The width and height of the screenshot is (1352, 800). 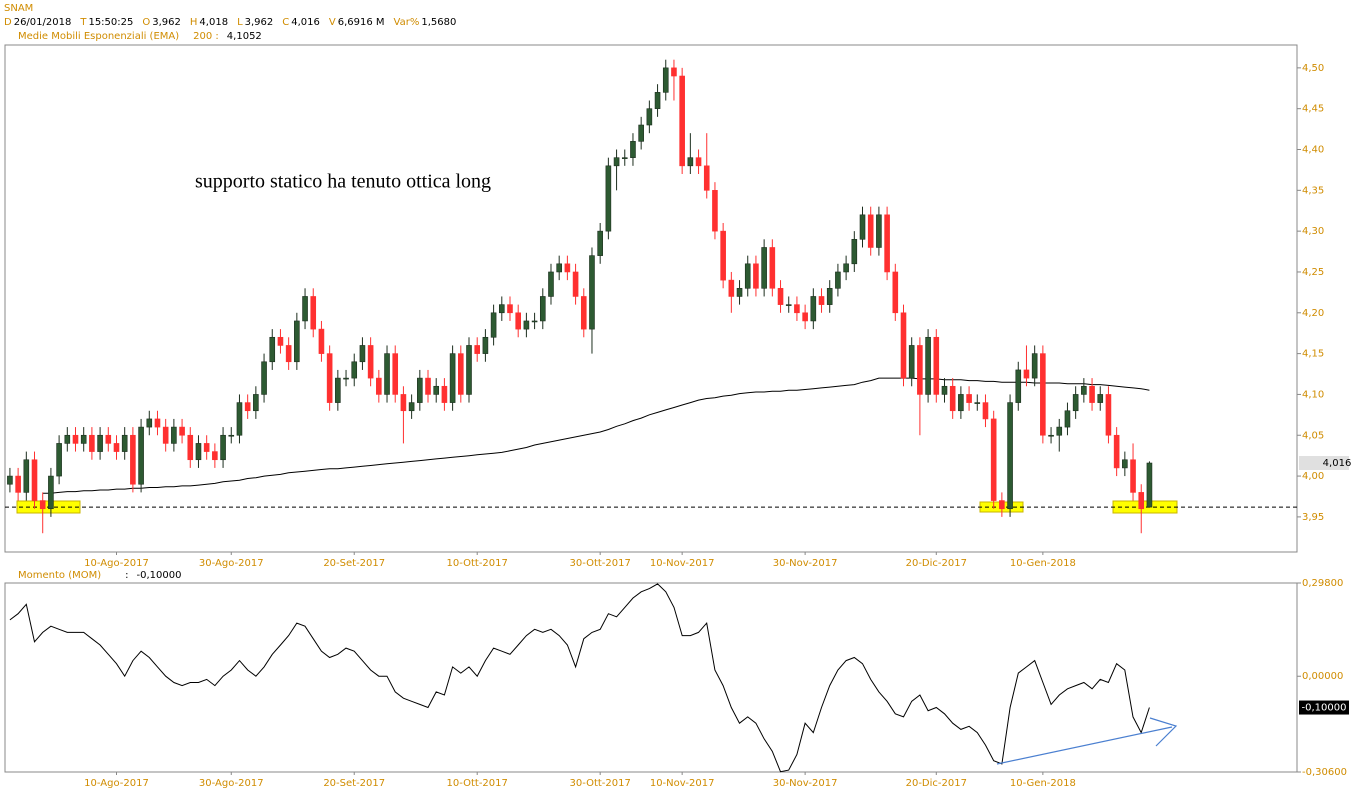 I want to click on arrow-head, so click(x=1163, y=732).